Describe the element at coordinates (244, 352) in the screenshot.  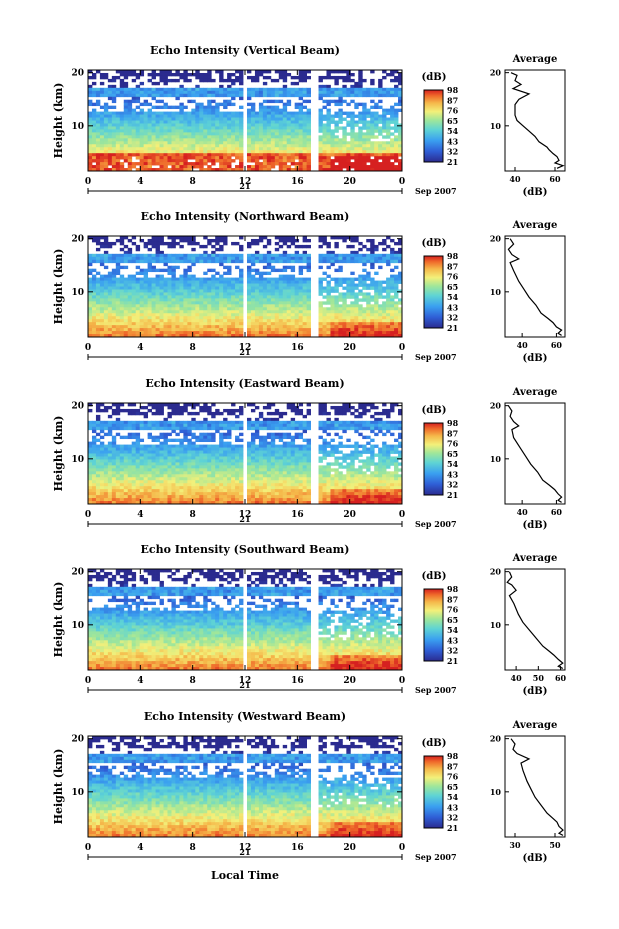
I see `day-label: 21` at that location.